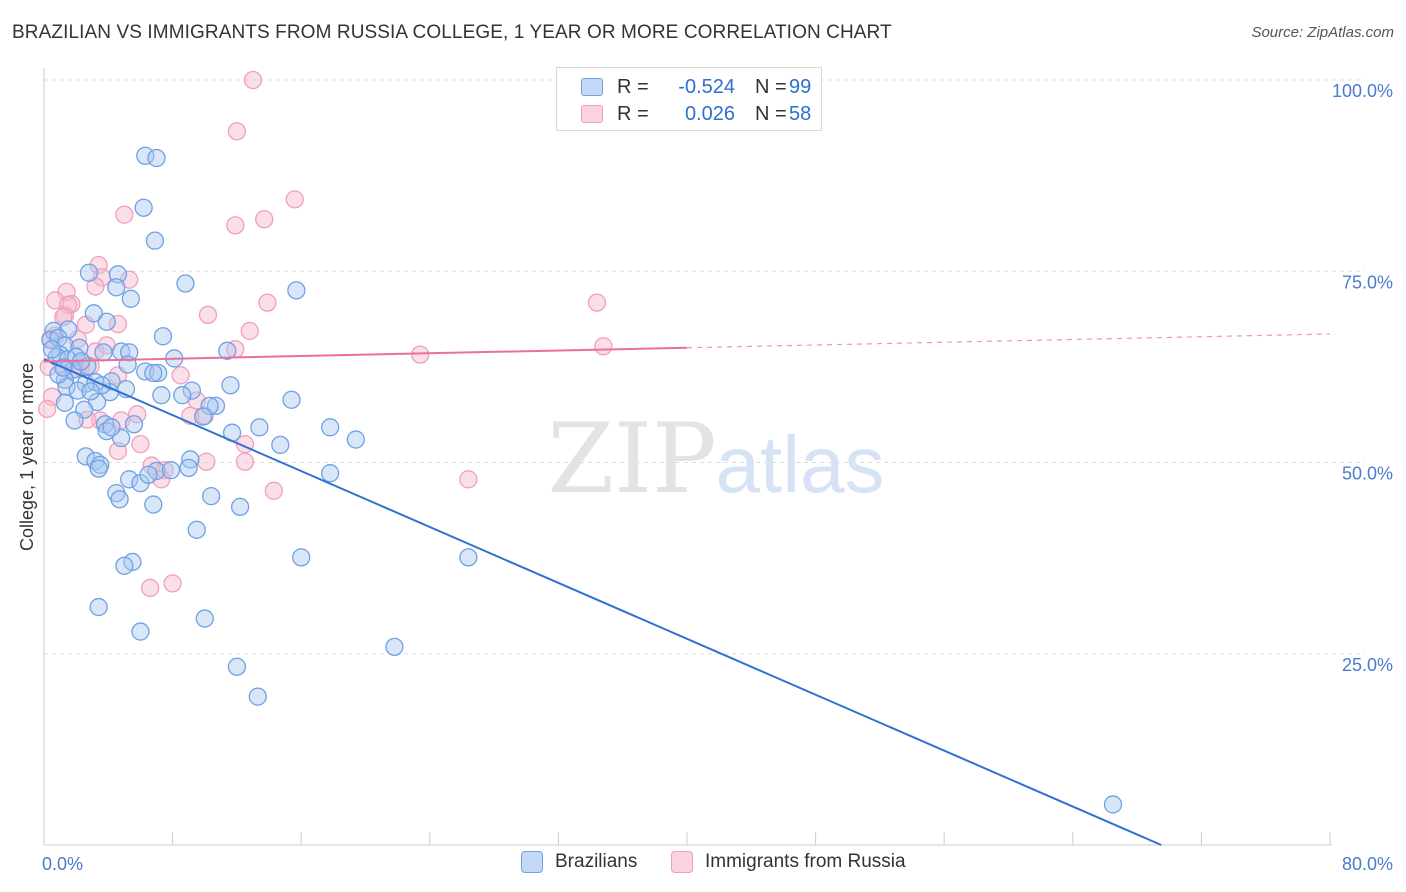 The height and width of the screenshot is (892, 1406). Describe the element at coordinates (1367, 665) in the screenshot. I see `y-tick-label: 25.0%` at that location.